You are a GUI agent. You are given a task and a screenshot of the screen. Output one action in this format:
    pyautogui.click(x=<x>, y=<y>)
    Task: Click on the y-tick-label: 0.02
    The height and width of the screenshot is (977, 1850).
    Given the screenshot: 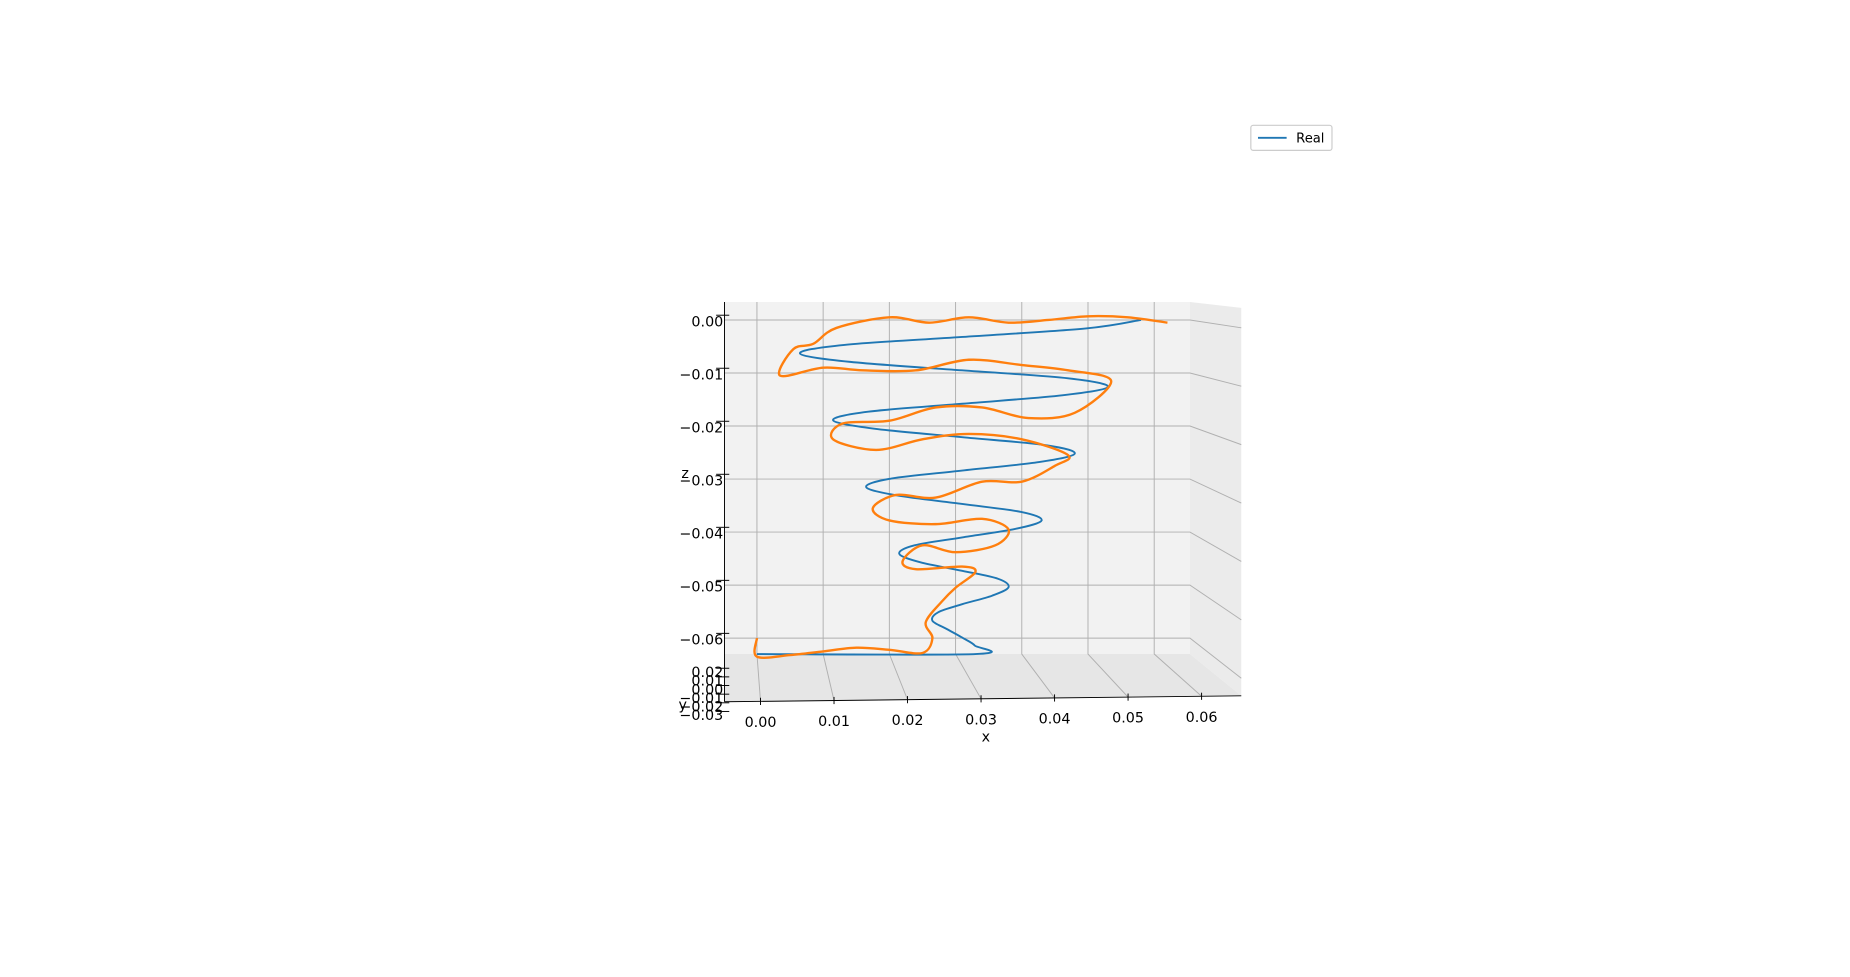 What is the action you would take?
    pyautogui.click(x=707, y=673)
    